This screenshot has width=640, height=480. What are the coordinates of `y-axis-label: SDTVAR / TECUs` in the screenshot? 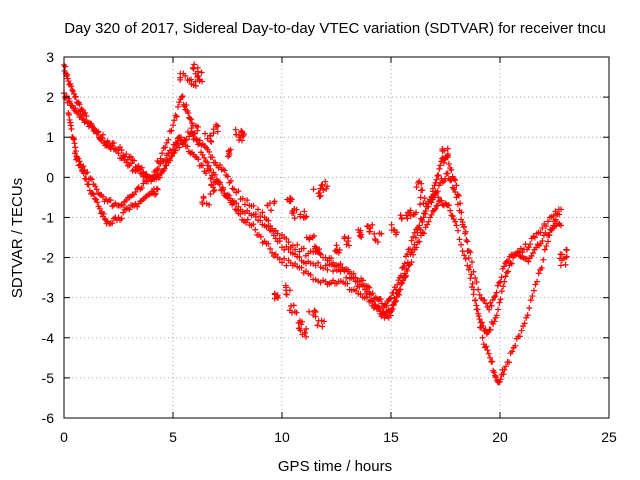 It's located at (17, 238).